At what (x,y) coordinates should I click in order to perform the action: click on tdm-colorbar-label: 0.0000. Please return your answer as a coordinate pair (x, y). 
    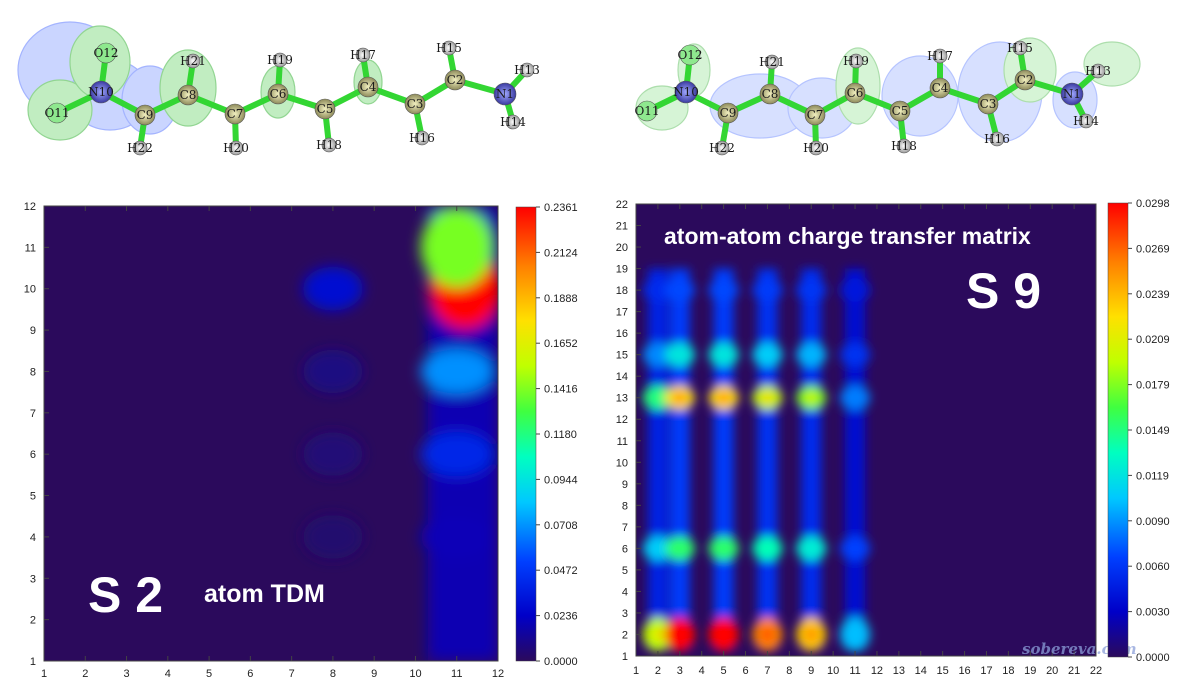
    Looking at the image, I should click on (561, 662).